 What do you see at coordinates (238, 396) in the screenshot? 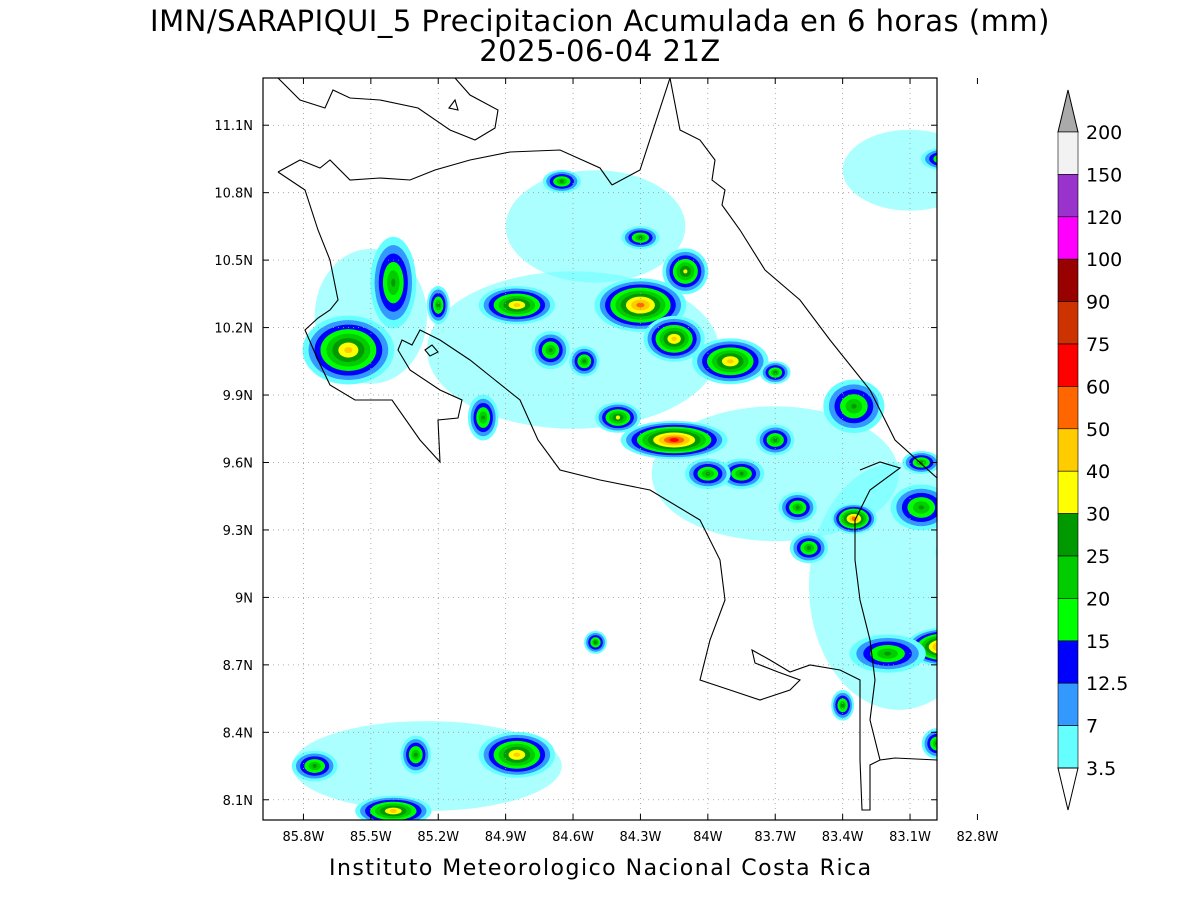
I see `y-tick-label: 9.9N` at bounding box center [238, 396].